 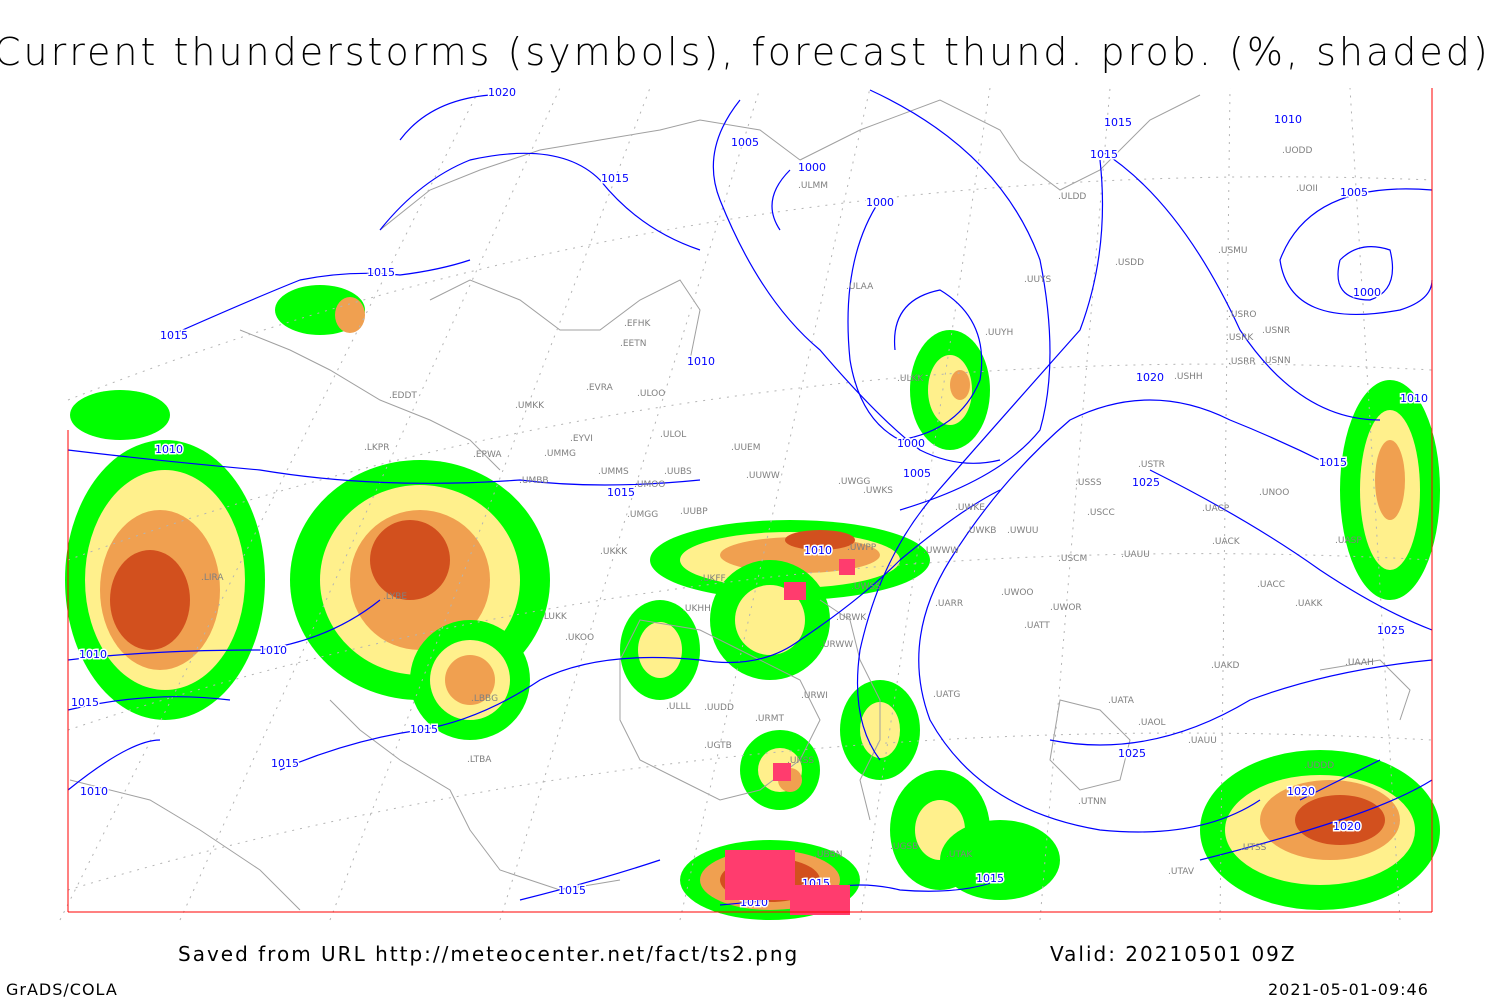 I want to click on valid-time: Valid: 20210501 09Z, so click(x=1173, y=954).